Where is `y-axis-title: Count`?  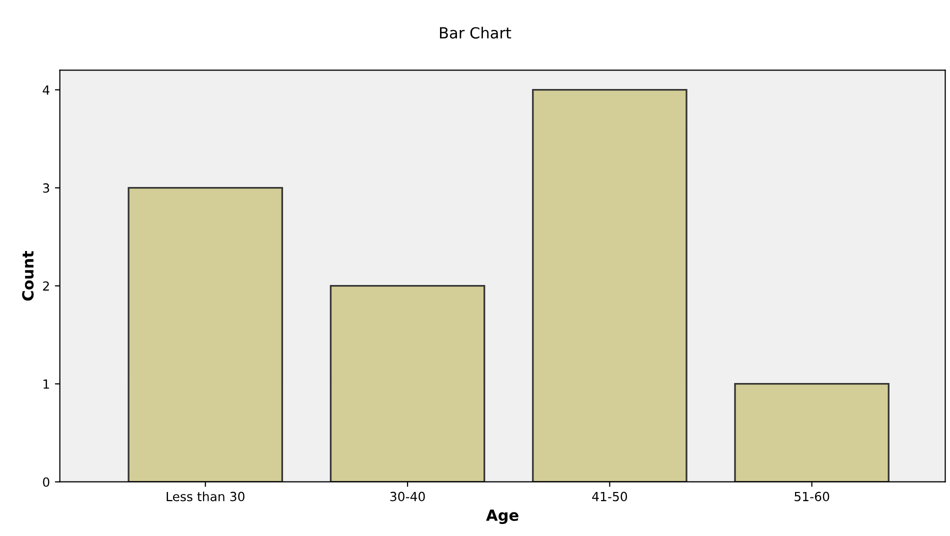
y-axis-title: Count is located at coordinates (28, 276).